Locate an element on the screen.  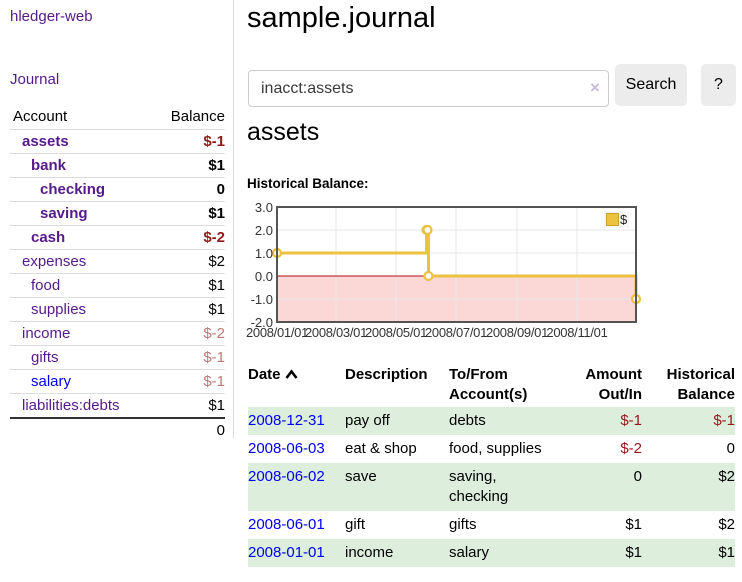
account-row-bank: bank $1 is located at coordinates (117, 166).